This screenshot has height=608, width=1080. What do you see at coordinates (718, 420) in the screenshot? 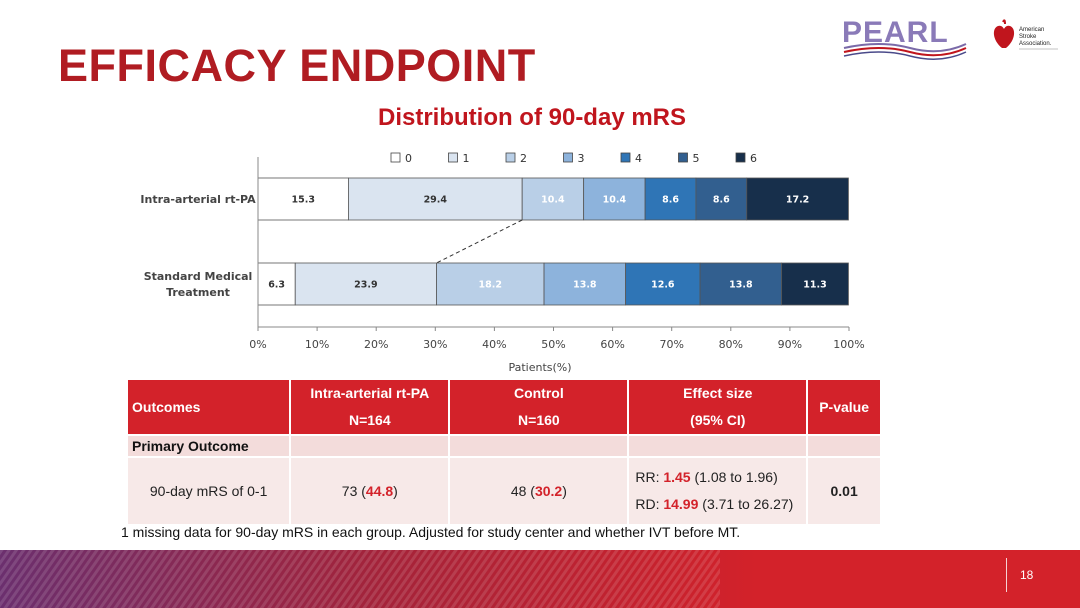
I see `header-effect-line2: (95% CI)` at bounding box center [718, 420].